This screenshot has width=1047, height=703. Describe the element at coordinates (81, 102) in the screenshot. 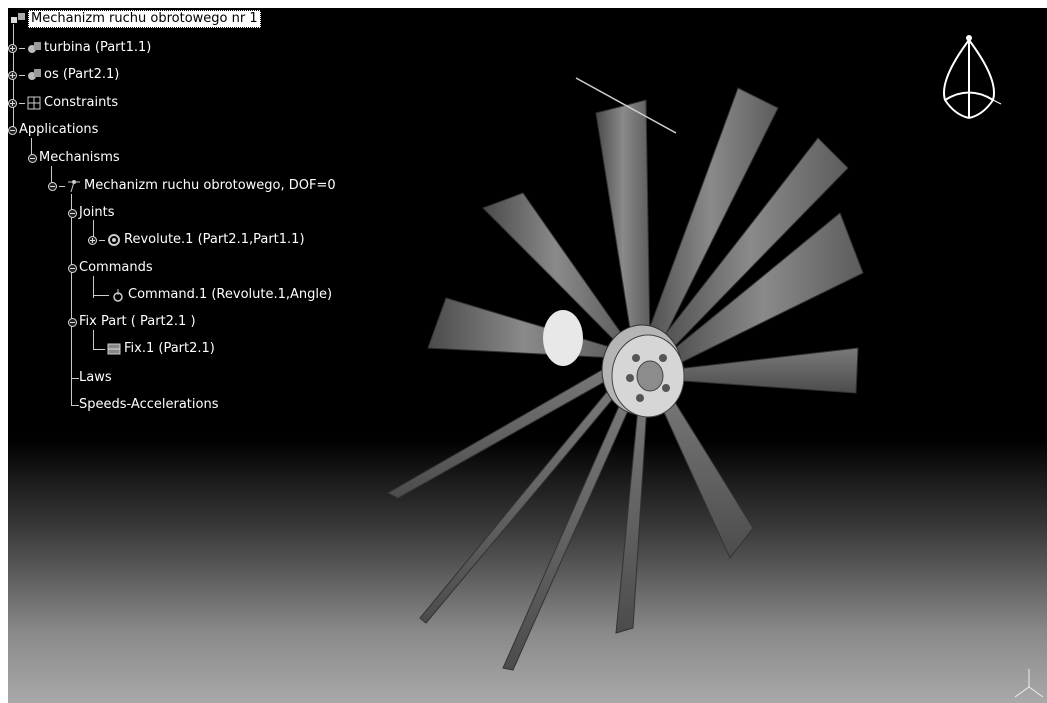

I see `tree-item-label: Constraints` at that location.